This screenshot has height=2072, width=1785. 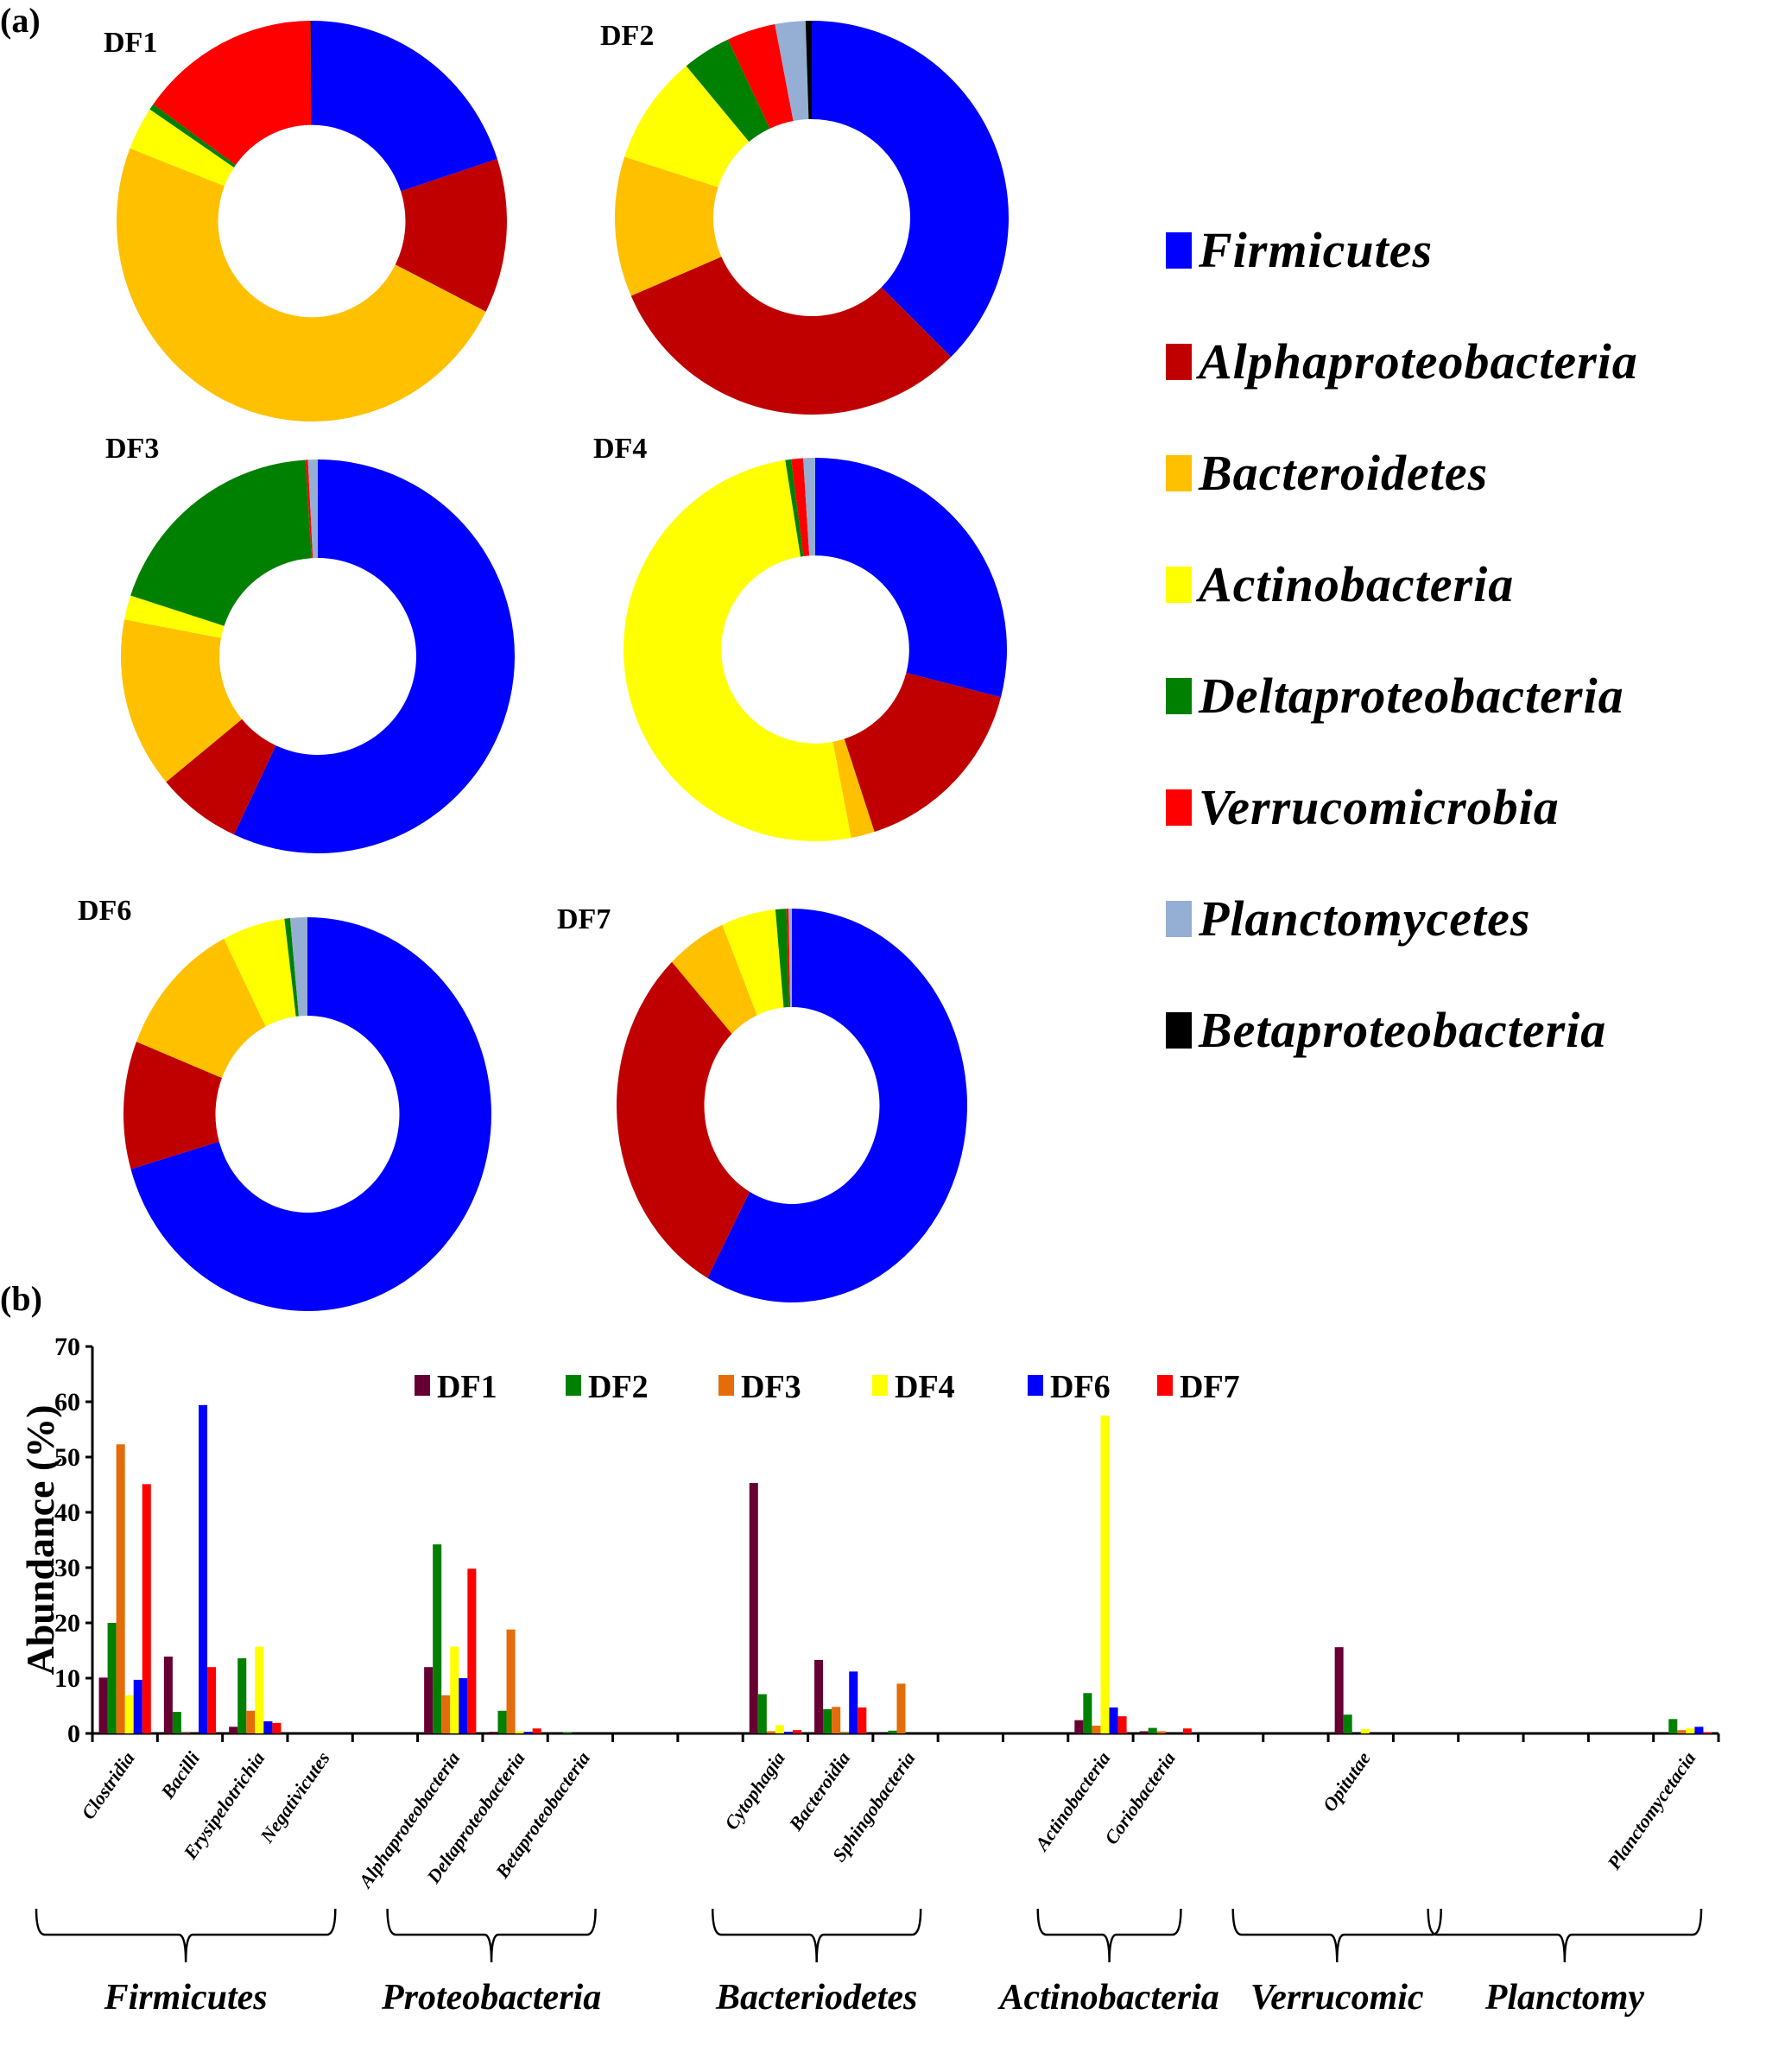 What do you see at coordinates (620, 449) in the screenshot?
I see `donut-title: DF4` at bounding box center [620, 449].